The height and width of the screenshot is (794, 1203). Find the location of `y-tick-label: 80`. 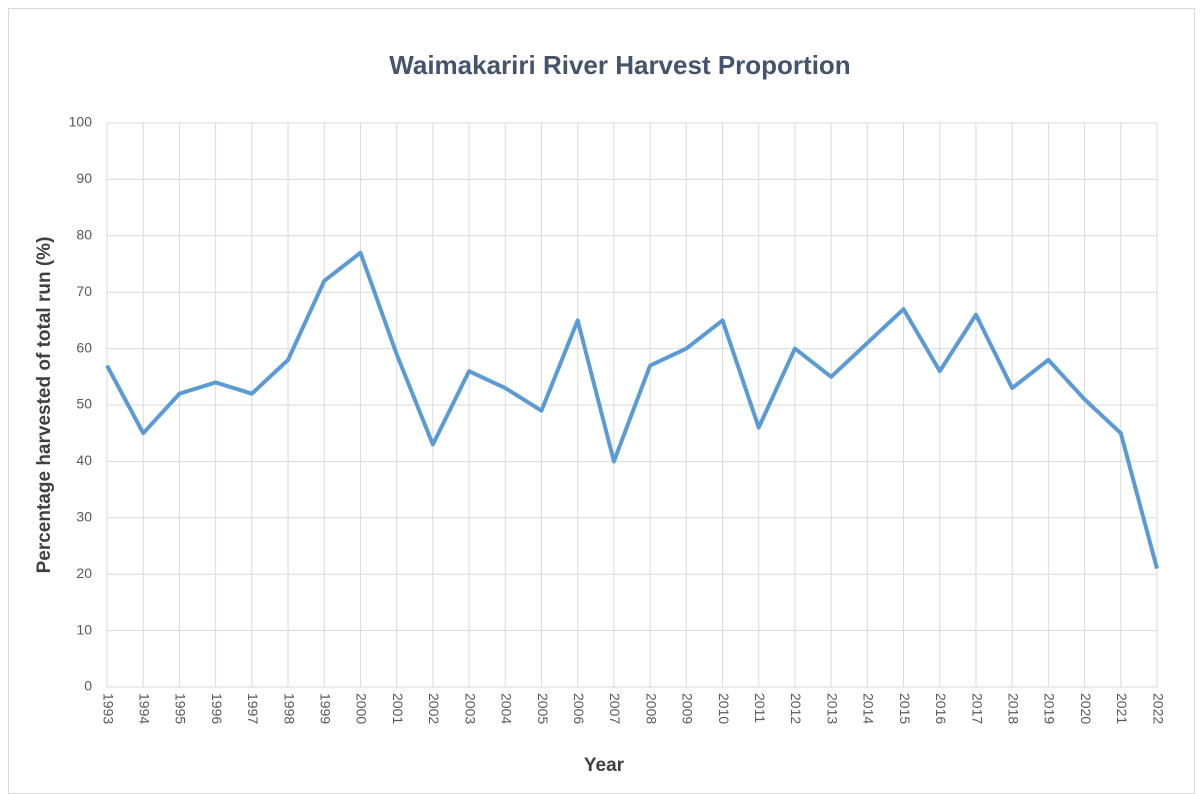

y-tick-label: 80 is located at coordinates (84, 235).